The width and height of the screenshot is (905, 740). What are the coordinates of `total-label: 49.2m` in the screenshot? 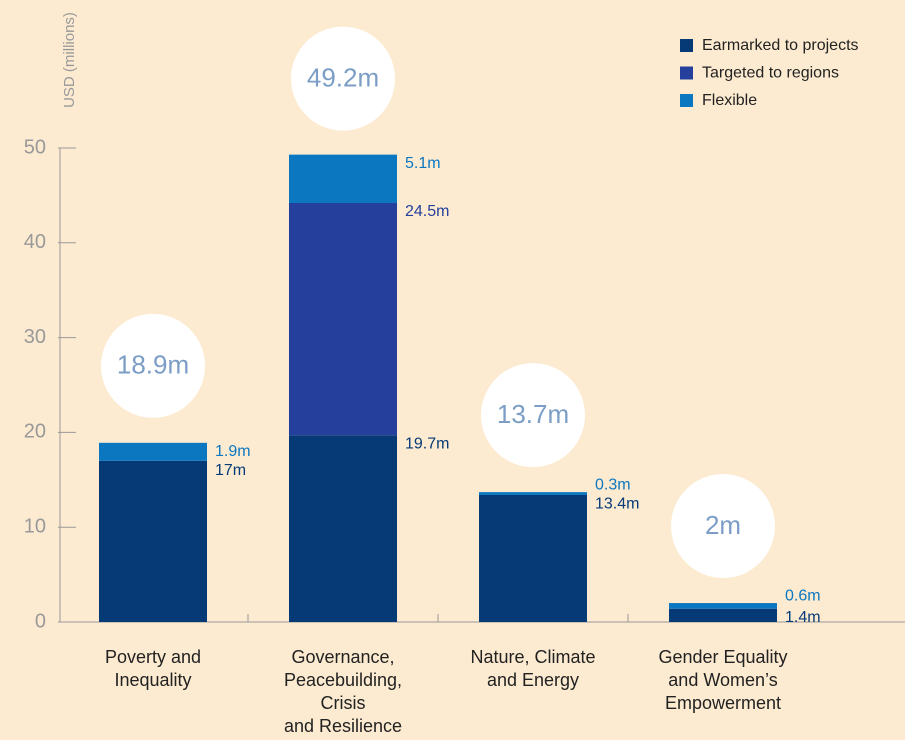 It's located at (343, 77).